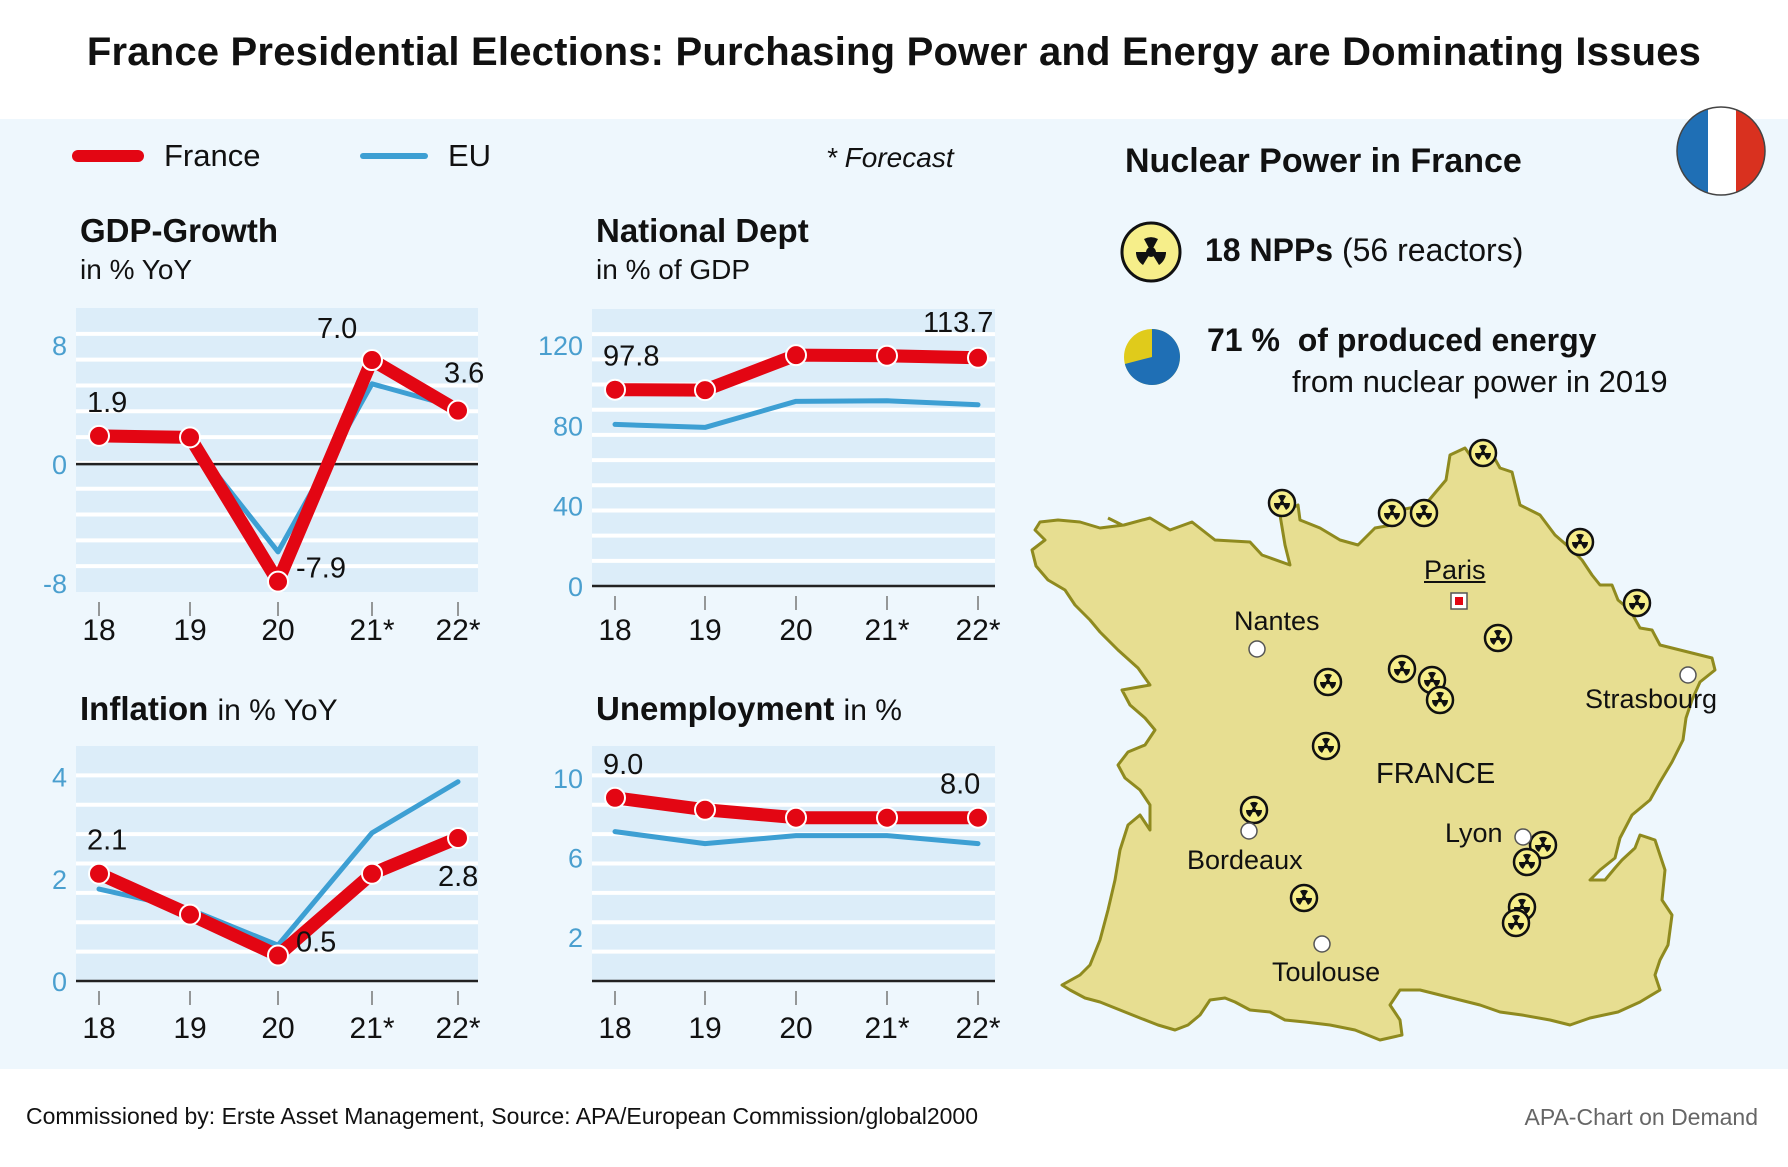  What do you see at coordinates (769, 477) in the screenshot?
I see `debt-chart: 120 80 40 0 18 19 20 21* 22* 97.8 113.7` at bounding box center [769, 477].